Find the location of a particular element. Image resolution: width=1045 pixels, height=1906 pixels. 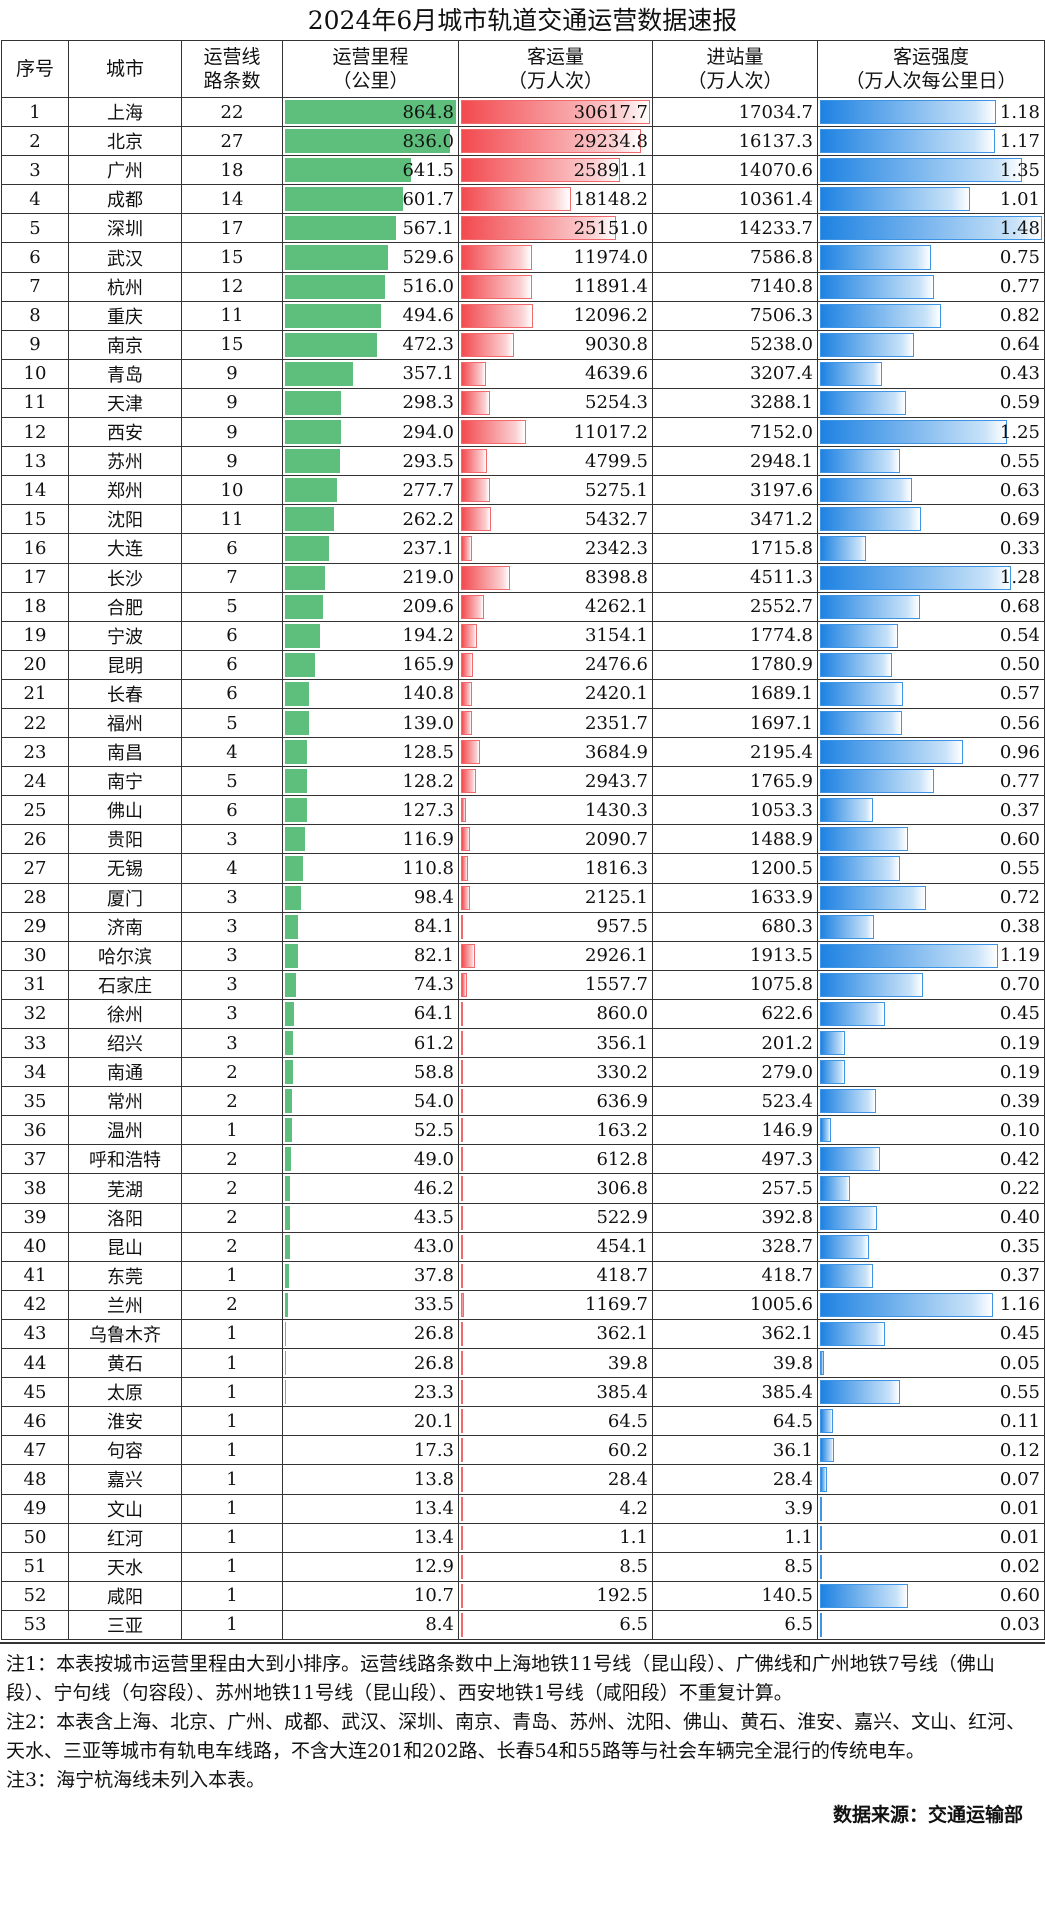

table-row: 17 长沙 7 219.0 8398.8 4511.3 1.28 is located at coordinates (523, 577).